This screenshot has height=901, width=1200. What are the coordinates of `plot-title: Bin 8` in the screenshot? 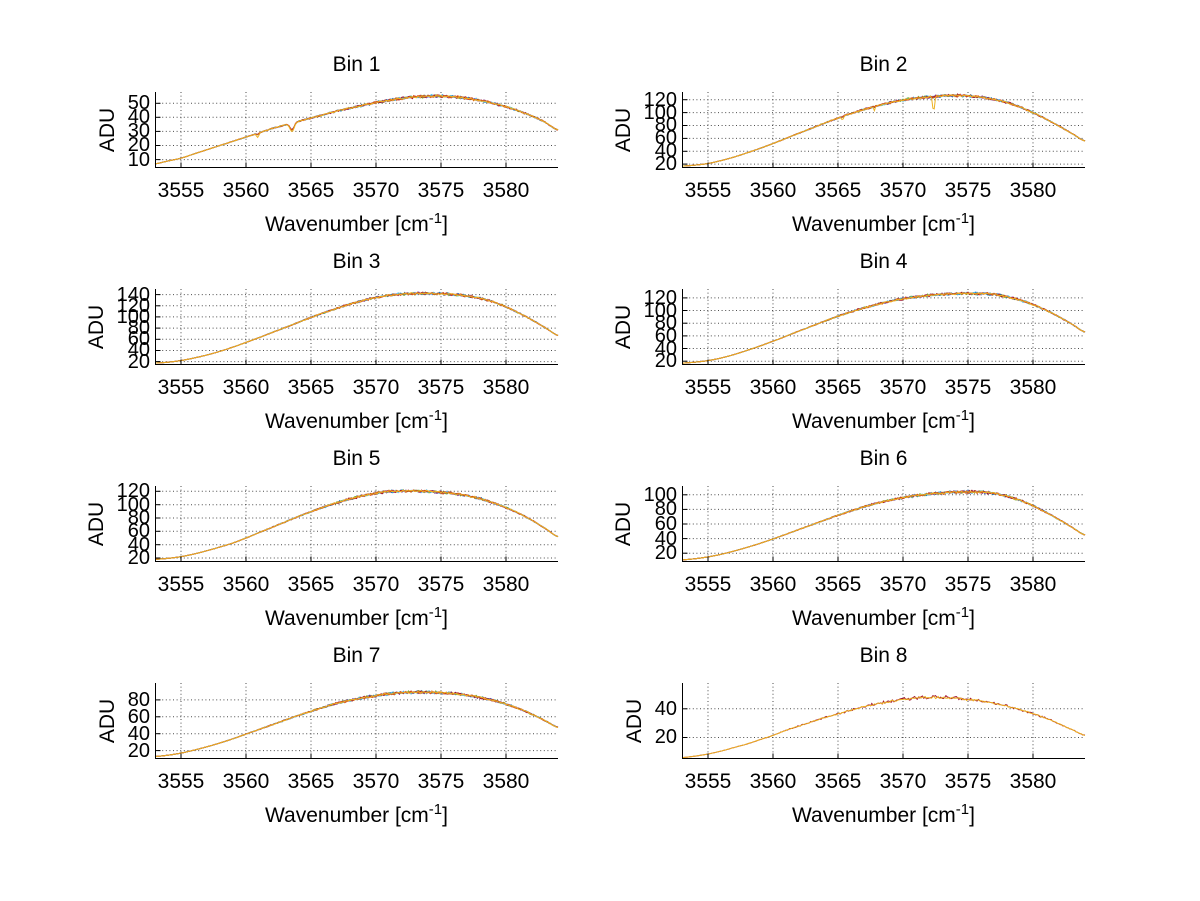 It's located at (883, 655).